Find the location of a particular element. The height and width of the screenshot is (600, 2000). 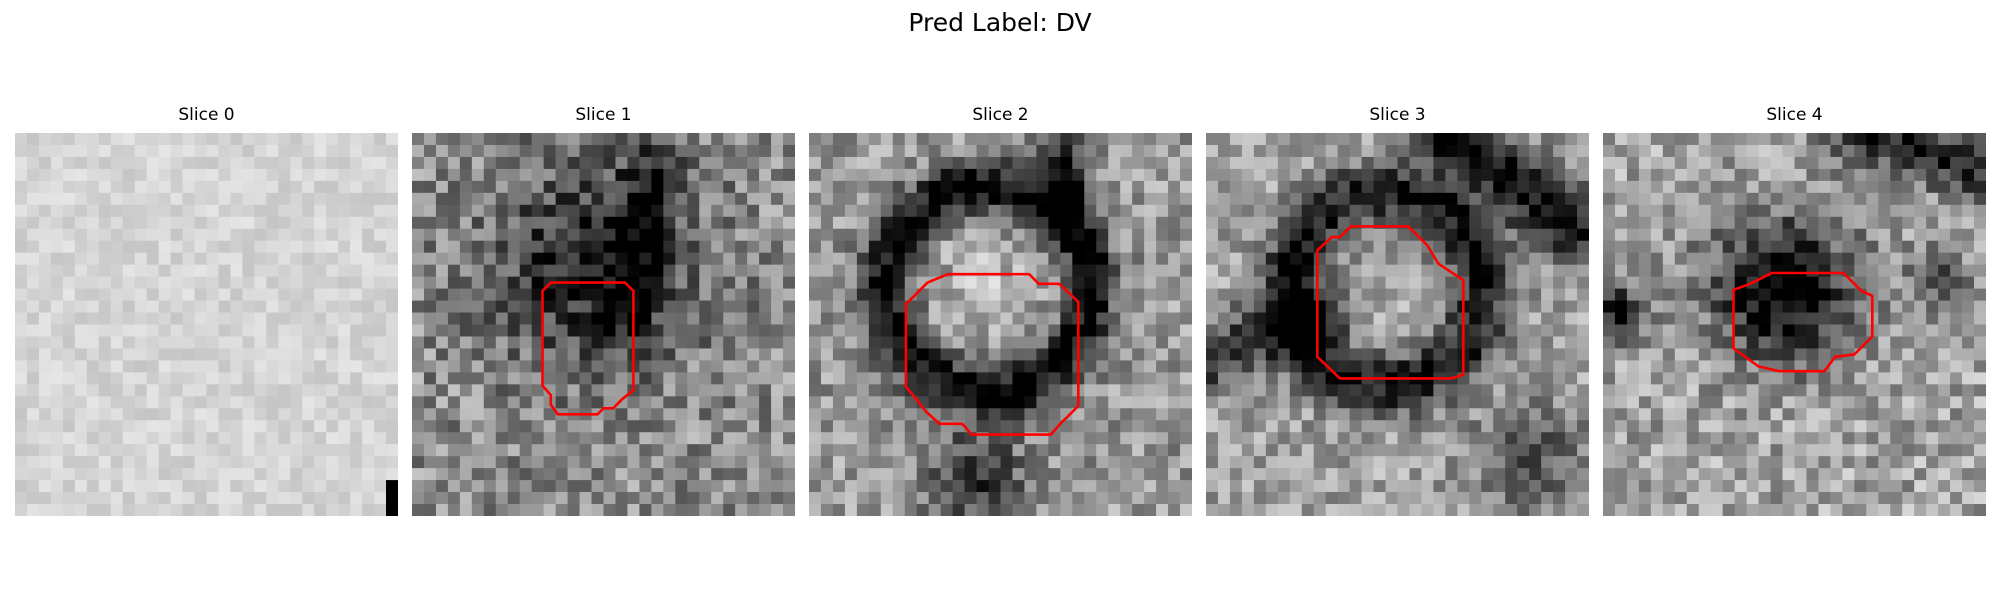

slice-title-1: Slice 1 is located at coordinates (603, 115).